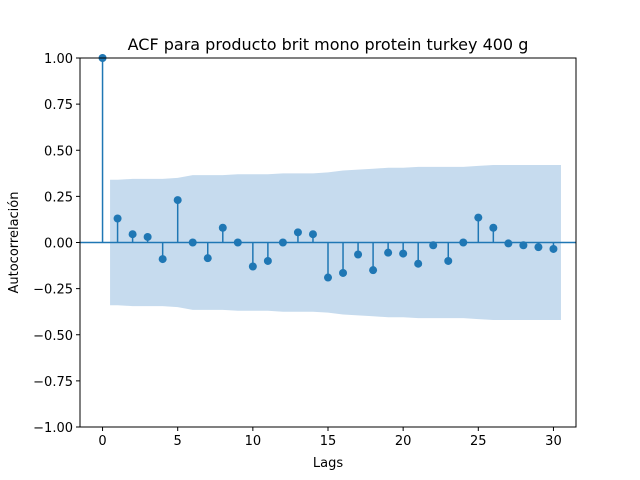  I want to click on y-tick-label: −0.75, so click(53, 382).